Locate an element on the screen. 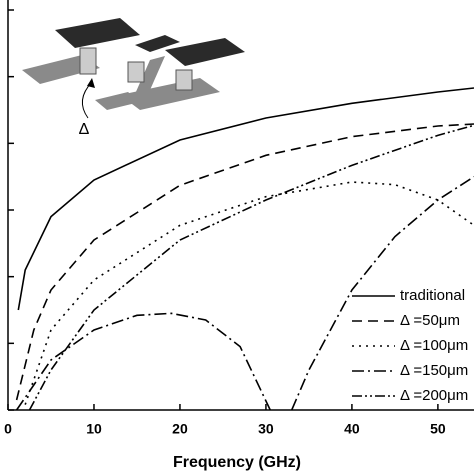 The width and height of the screenshot is (474, 474). x-tick-label: 20 is located at coordinates (180, 429).